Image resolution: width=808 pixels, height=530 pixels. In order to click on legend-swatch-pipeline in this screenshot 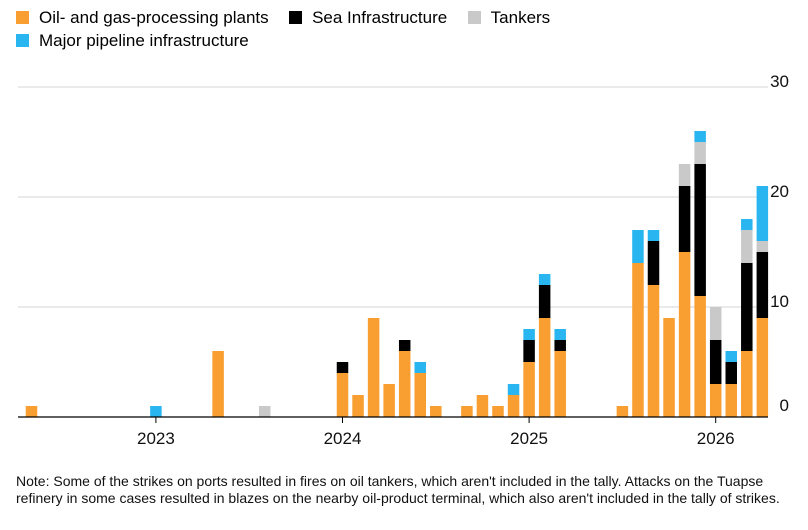, I will do `click(22, 40)`.